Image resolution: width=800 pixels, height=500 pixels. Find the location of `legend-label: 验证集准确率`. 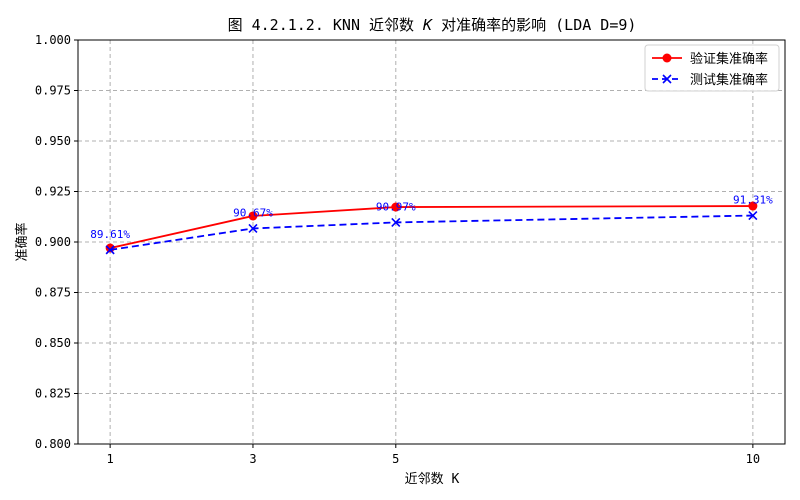

legend-label: 验证集准确率 is located at coordinates (729, 59).